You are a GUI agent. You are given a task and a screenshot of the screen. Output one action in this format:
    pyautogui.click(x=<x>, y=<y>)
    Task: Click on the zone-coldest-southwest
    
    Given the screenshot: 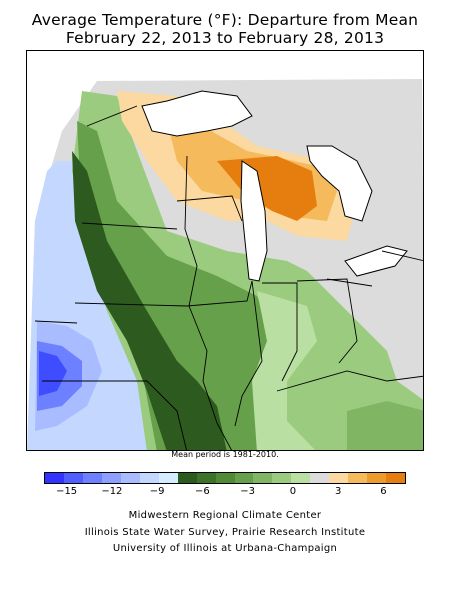 What is the action you would take?
    pyautogui.click(x=53, y=373)
    